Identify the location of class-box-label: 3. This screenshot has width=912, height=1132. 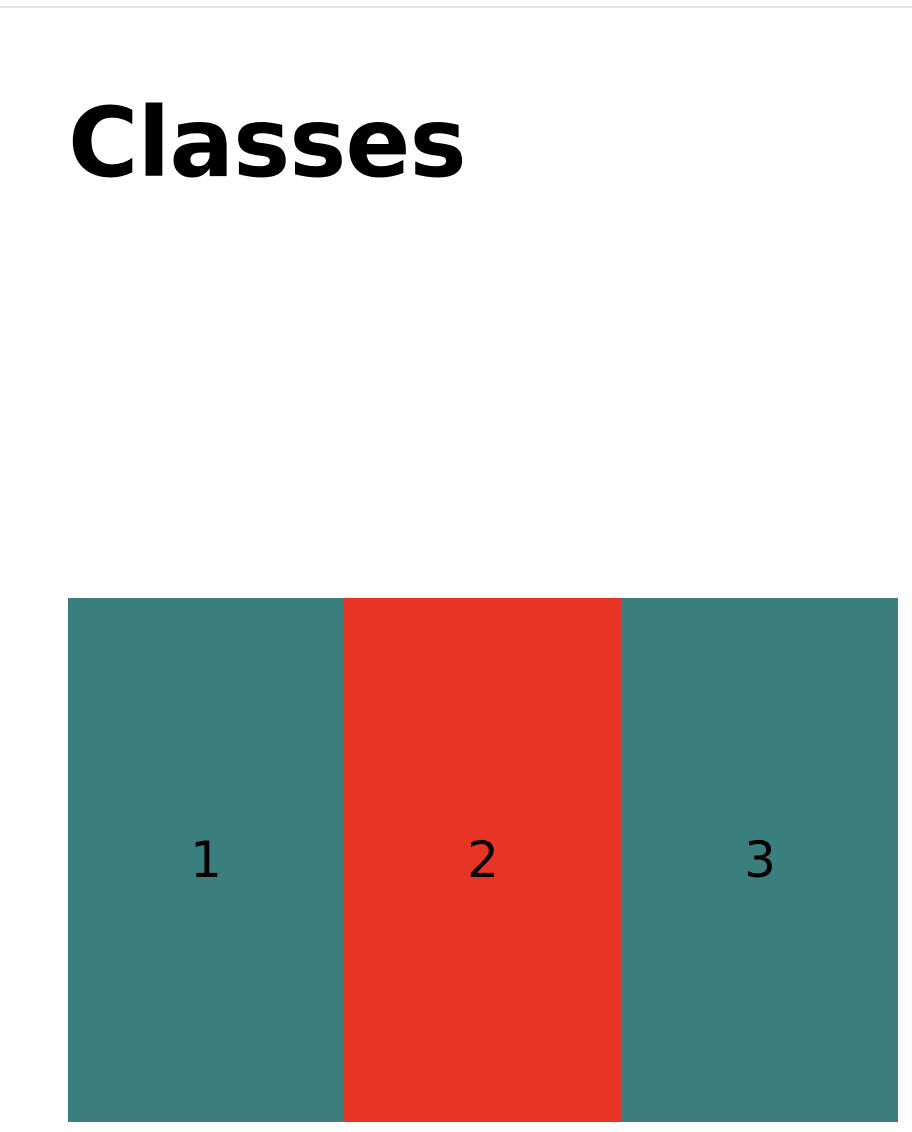
(760, 860).